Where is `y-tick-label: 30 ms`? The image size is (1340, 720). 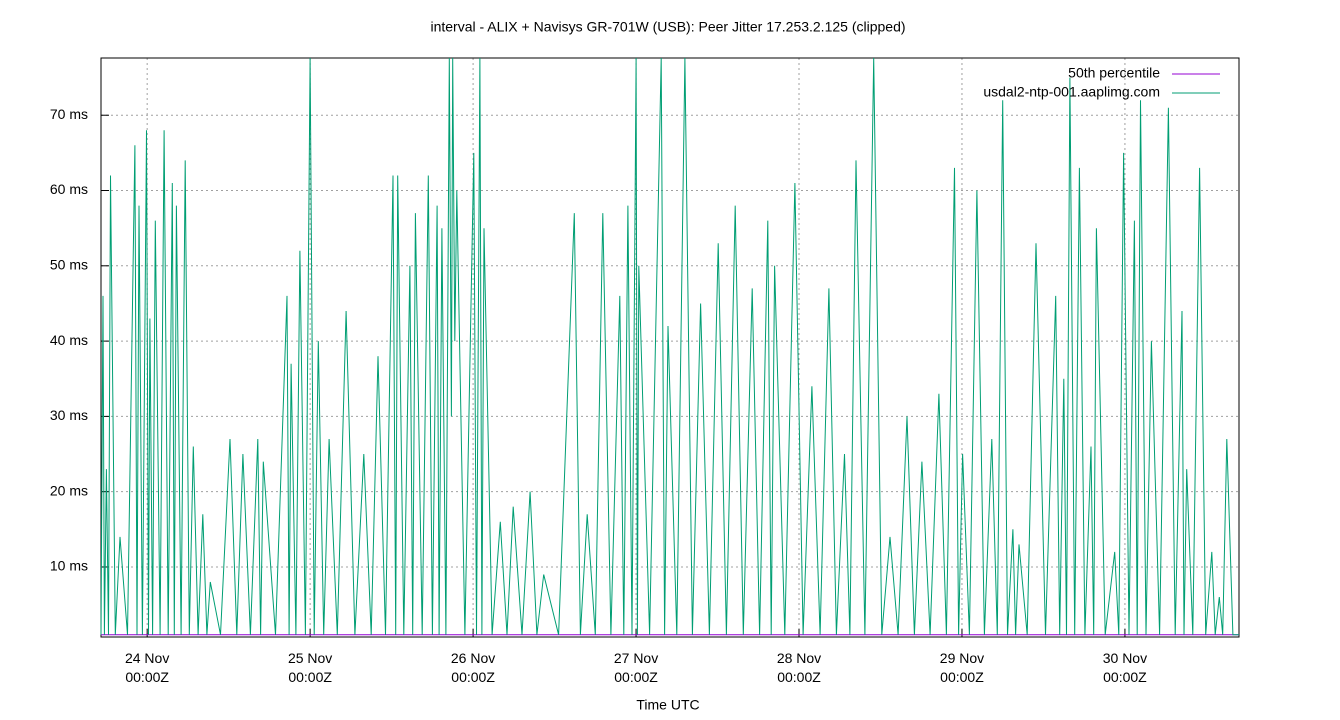
y-tick-label: 30 ms is located at coordinates (69, 415).